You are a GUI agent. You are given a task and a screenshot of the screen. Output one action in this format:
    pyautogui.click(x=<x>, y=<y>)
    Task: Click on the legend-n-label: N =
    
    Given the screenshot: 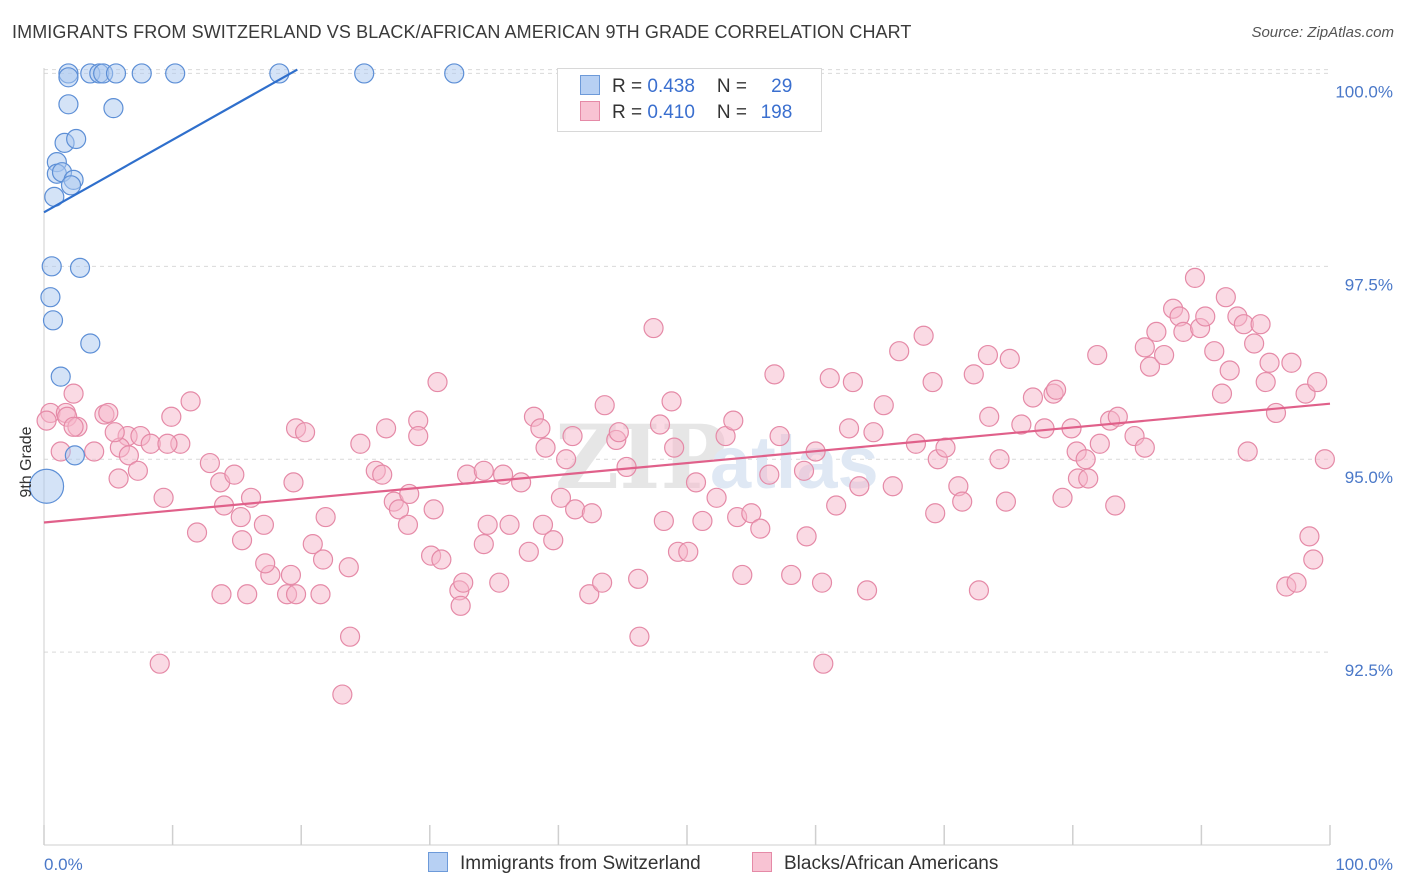 What is the action you would take?
    pyautogui.click(x=734, y=112)
    